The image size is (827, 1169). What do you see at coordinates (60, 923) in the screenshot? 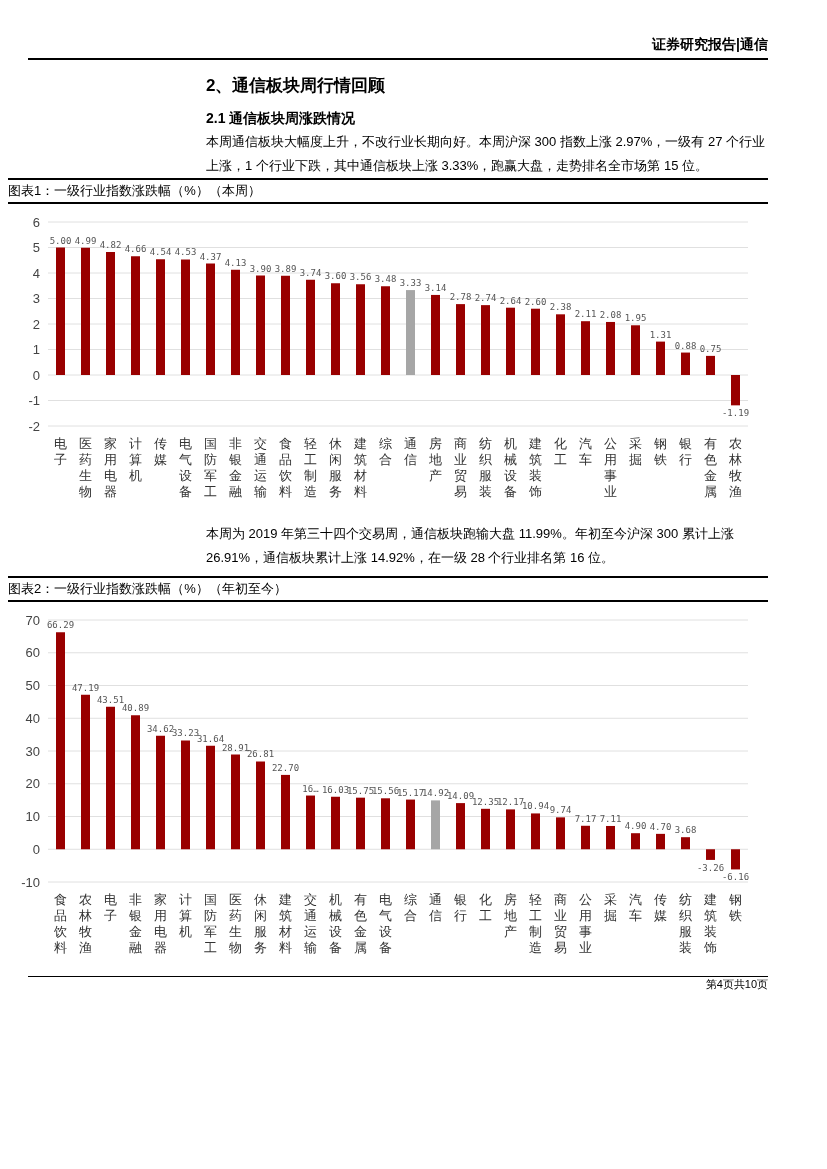
I see `x-tick-label: 食品饮料` at bounding box center [60, 923].